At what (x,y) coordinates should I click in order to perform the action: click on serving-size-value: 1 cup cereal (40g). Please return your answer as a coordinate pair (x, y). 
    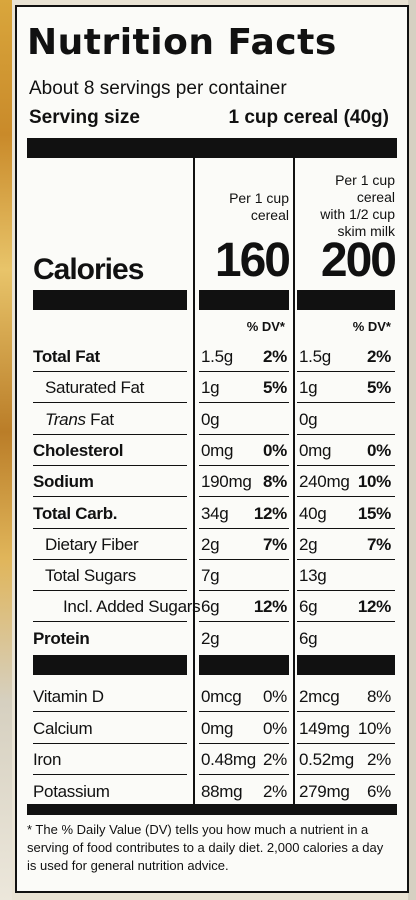
    Looking at the image, I should click on (308, 117).